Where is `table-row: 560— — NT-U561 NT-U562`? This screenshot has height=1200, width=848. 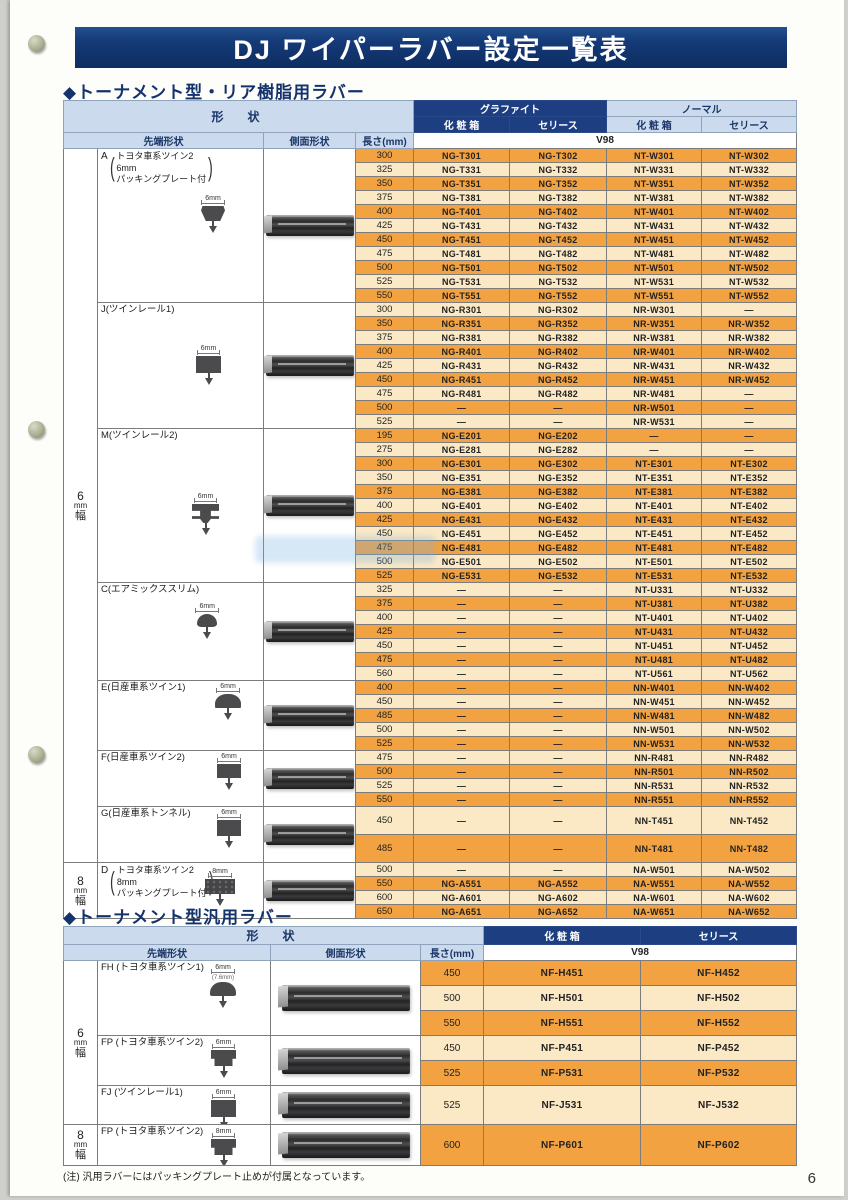 table-row: 560— — NT-U561 NT-U562 is located at coordinates (431, 673).